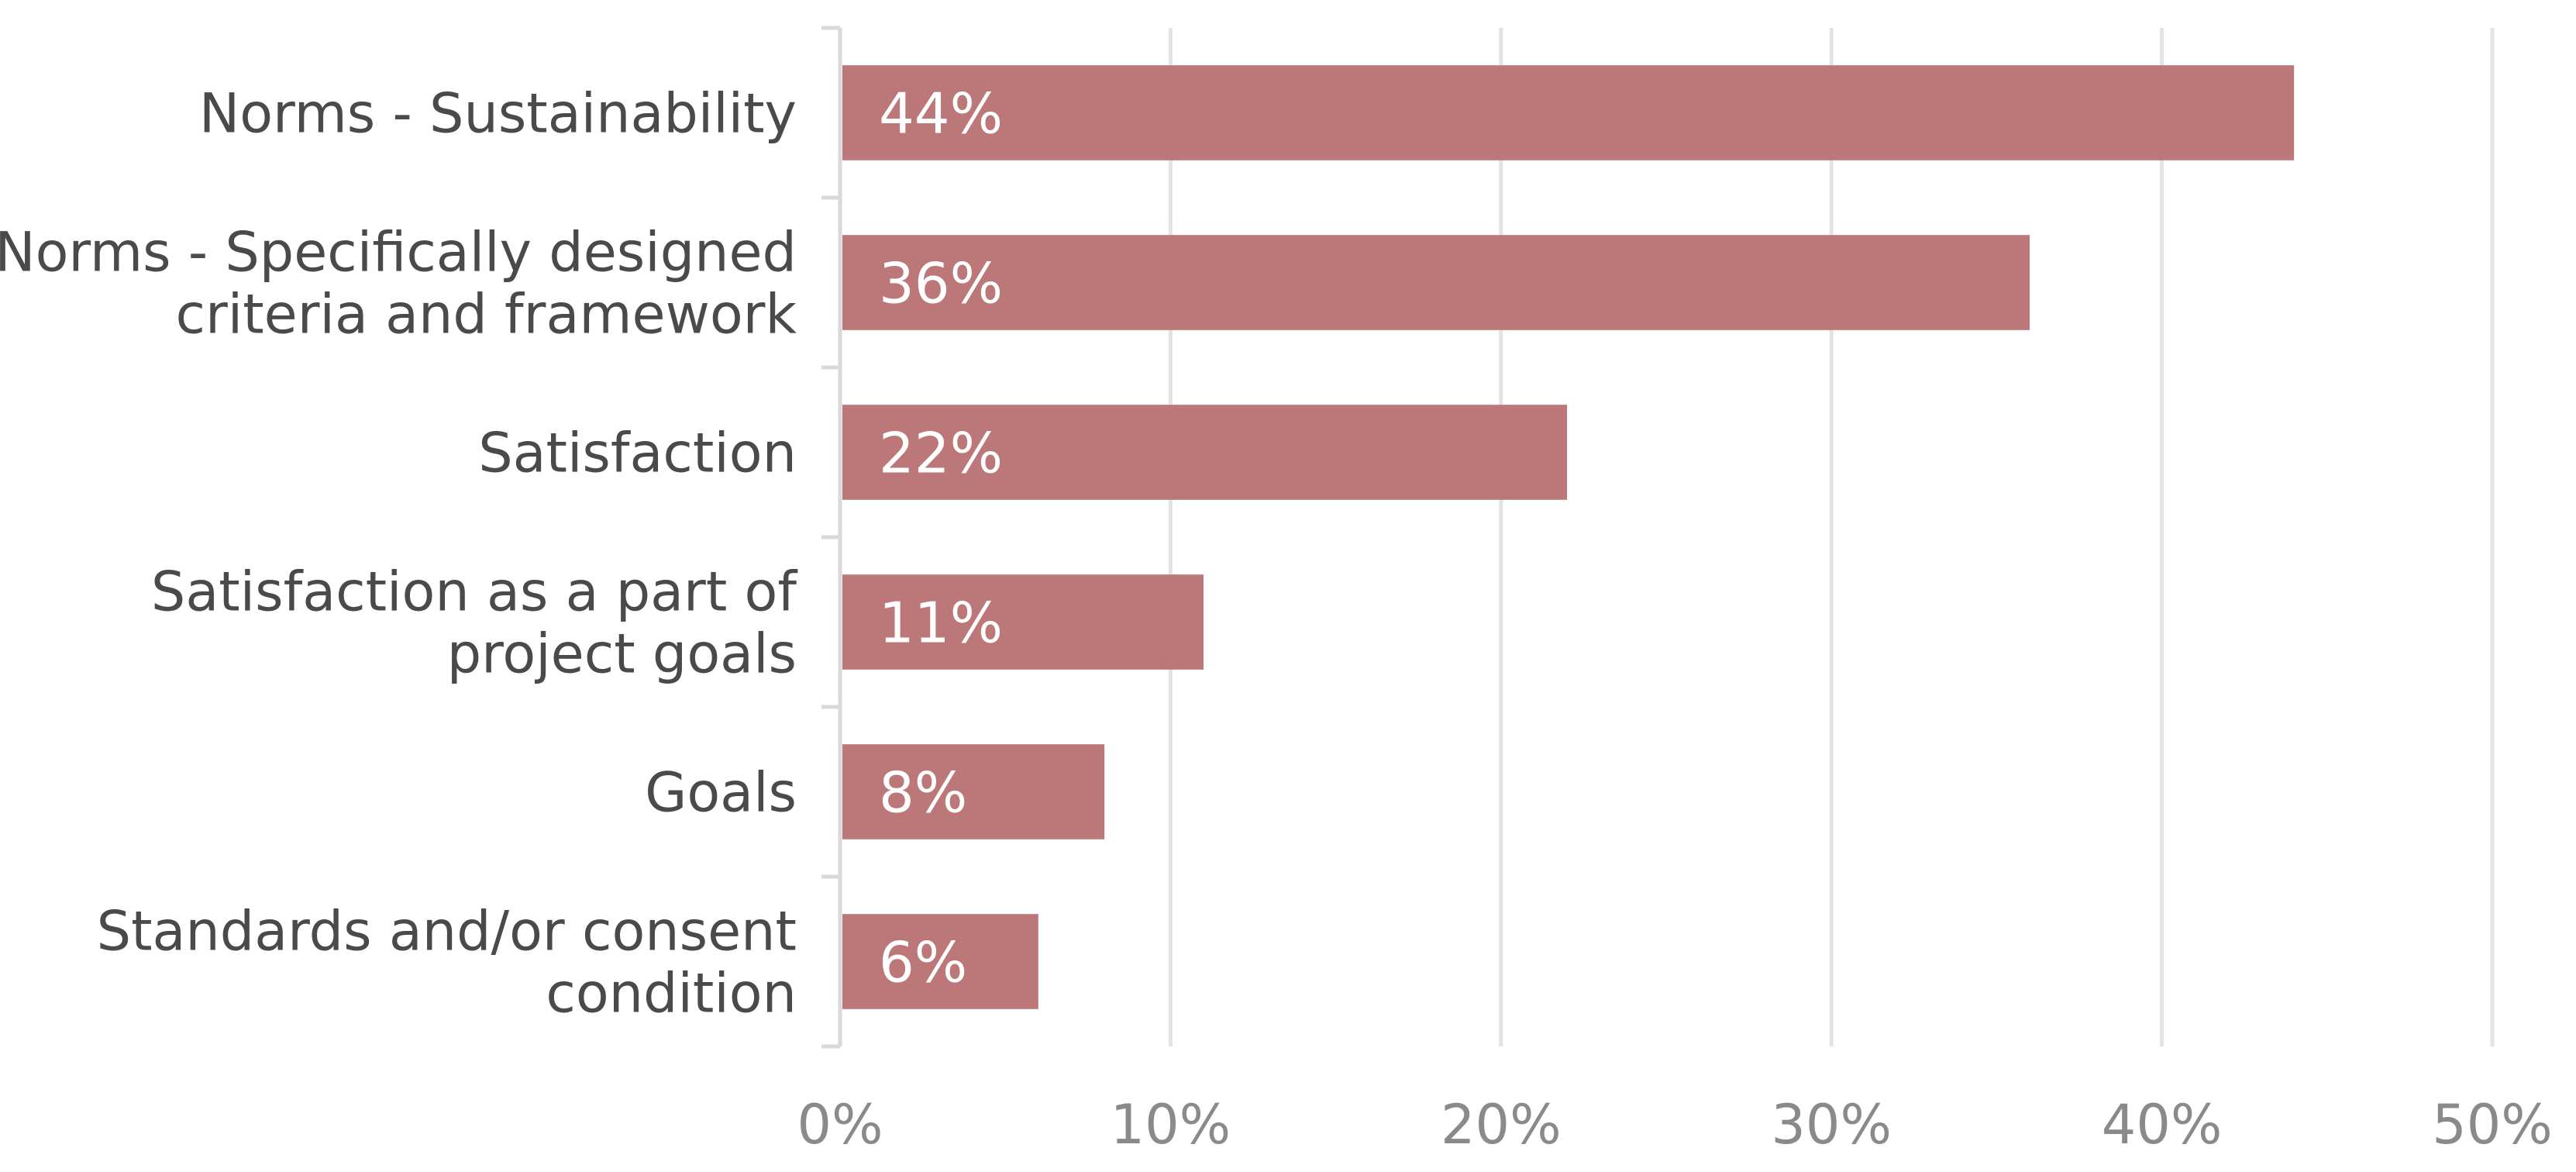  I want to click on data-label: 36%, so click(941, 283).